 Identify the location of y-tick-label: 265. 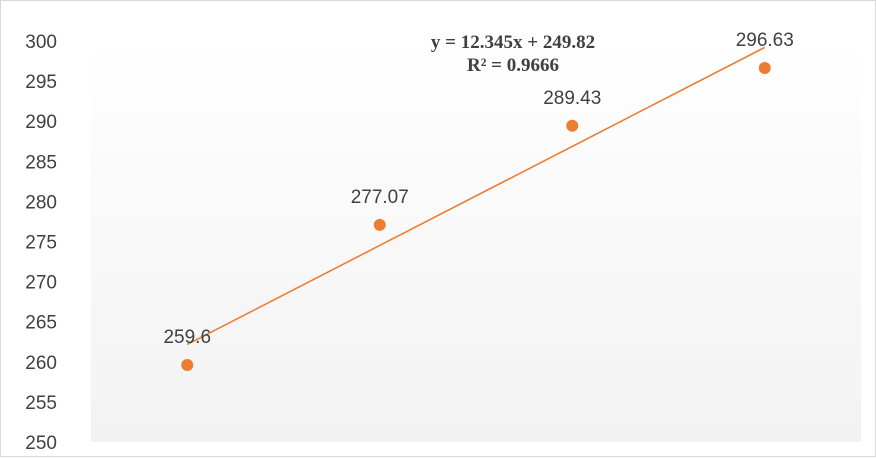
(41, 323).